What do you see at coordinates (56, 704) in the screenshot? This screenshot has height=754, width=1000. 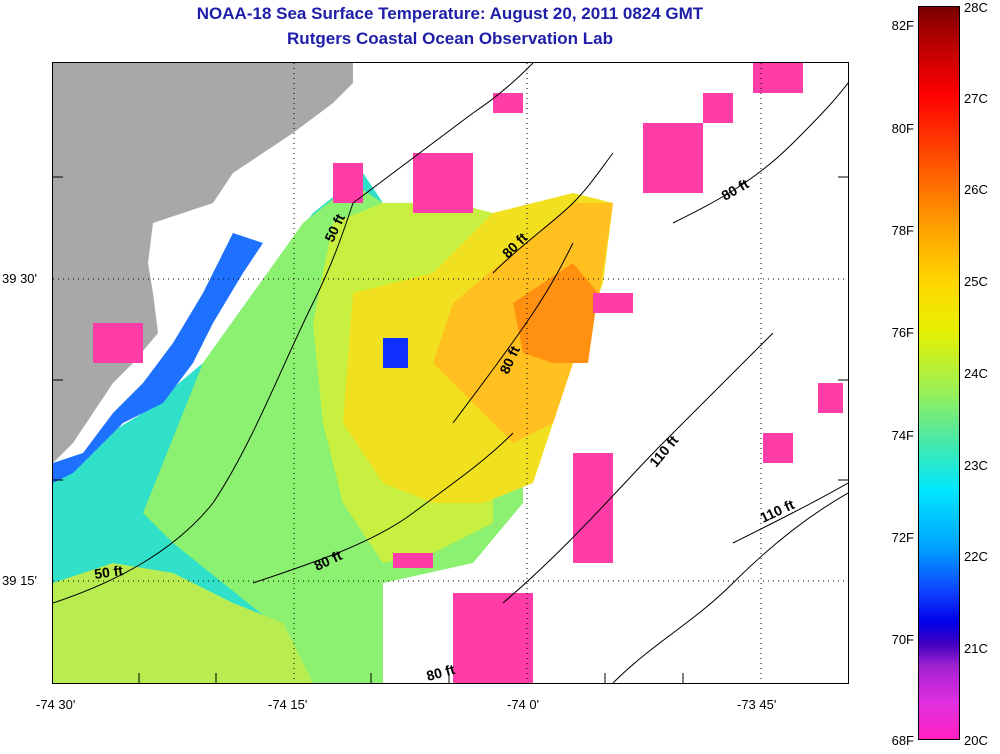 I see `longitude-label: -74 30'` at bounding box center [56, 704].